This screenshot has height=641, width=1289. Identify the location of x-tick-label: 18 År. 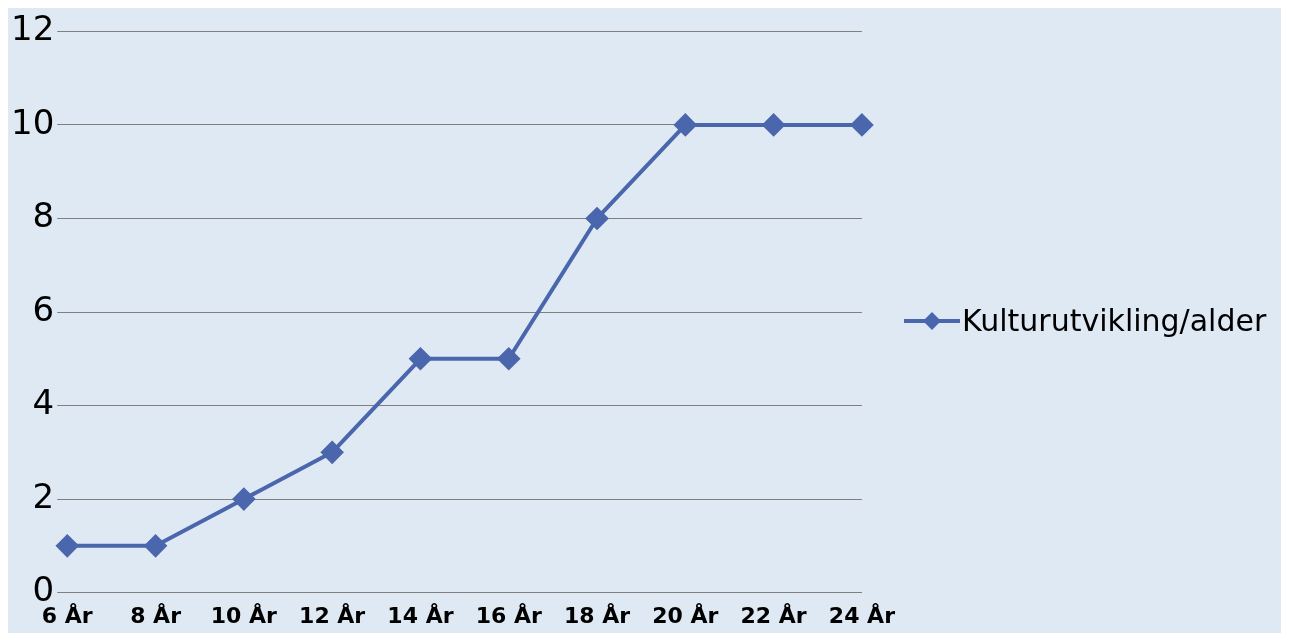
(597, 615).